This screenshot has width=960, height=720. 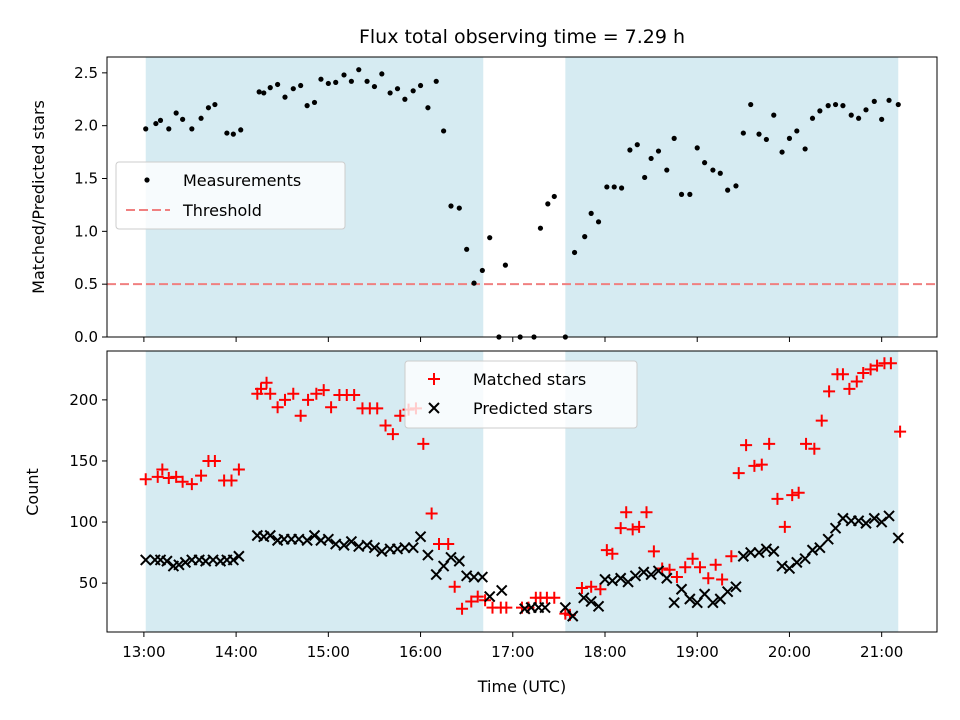 What do you see at coordinates (86, 73) in the screenshot?
I see `y-tick-label: 2.5` at bounding box center [86, 73].